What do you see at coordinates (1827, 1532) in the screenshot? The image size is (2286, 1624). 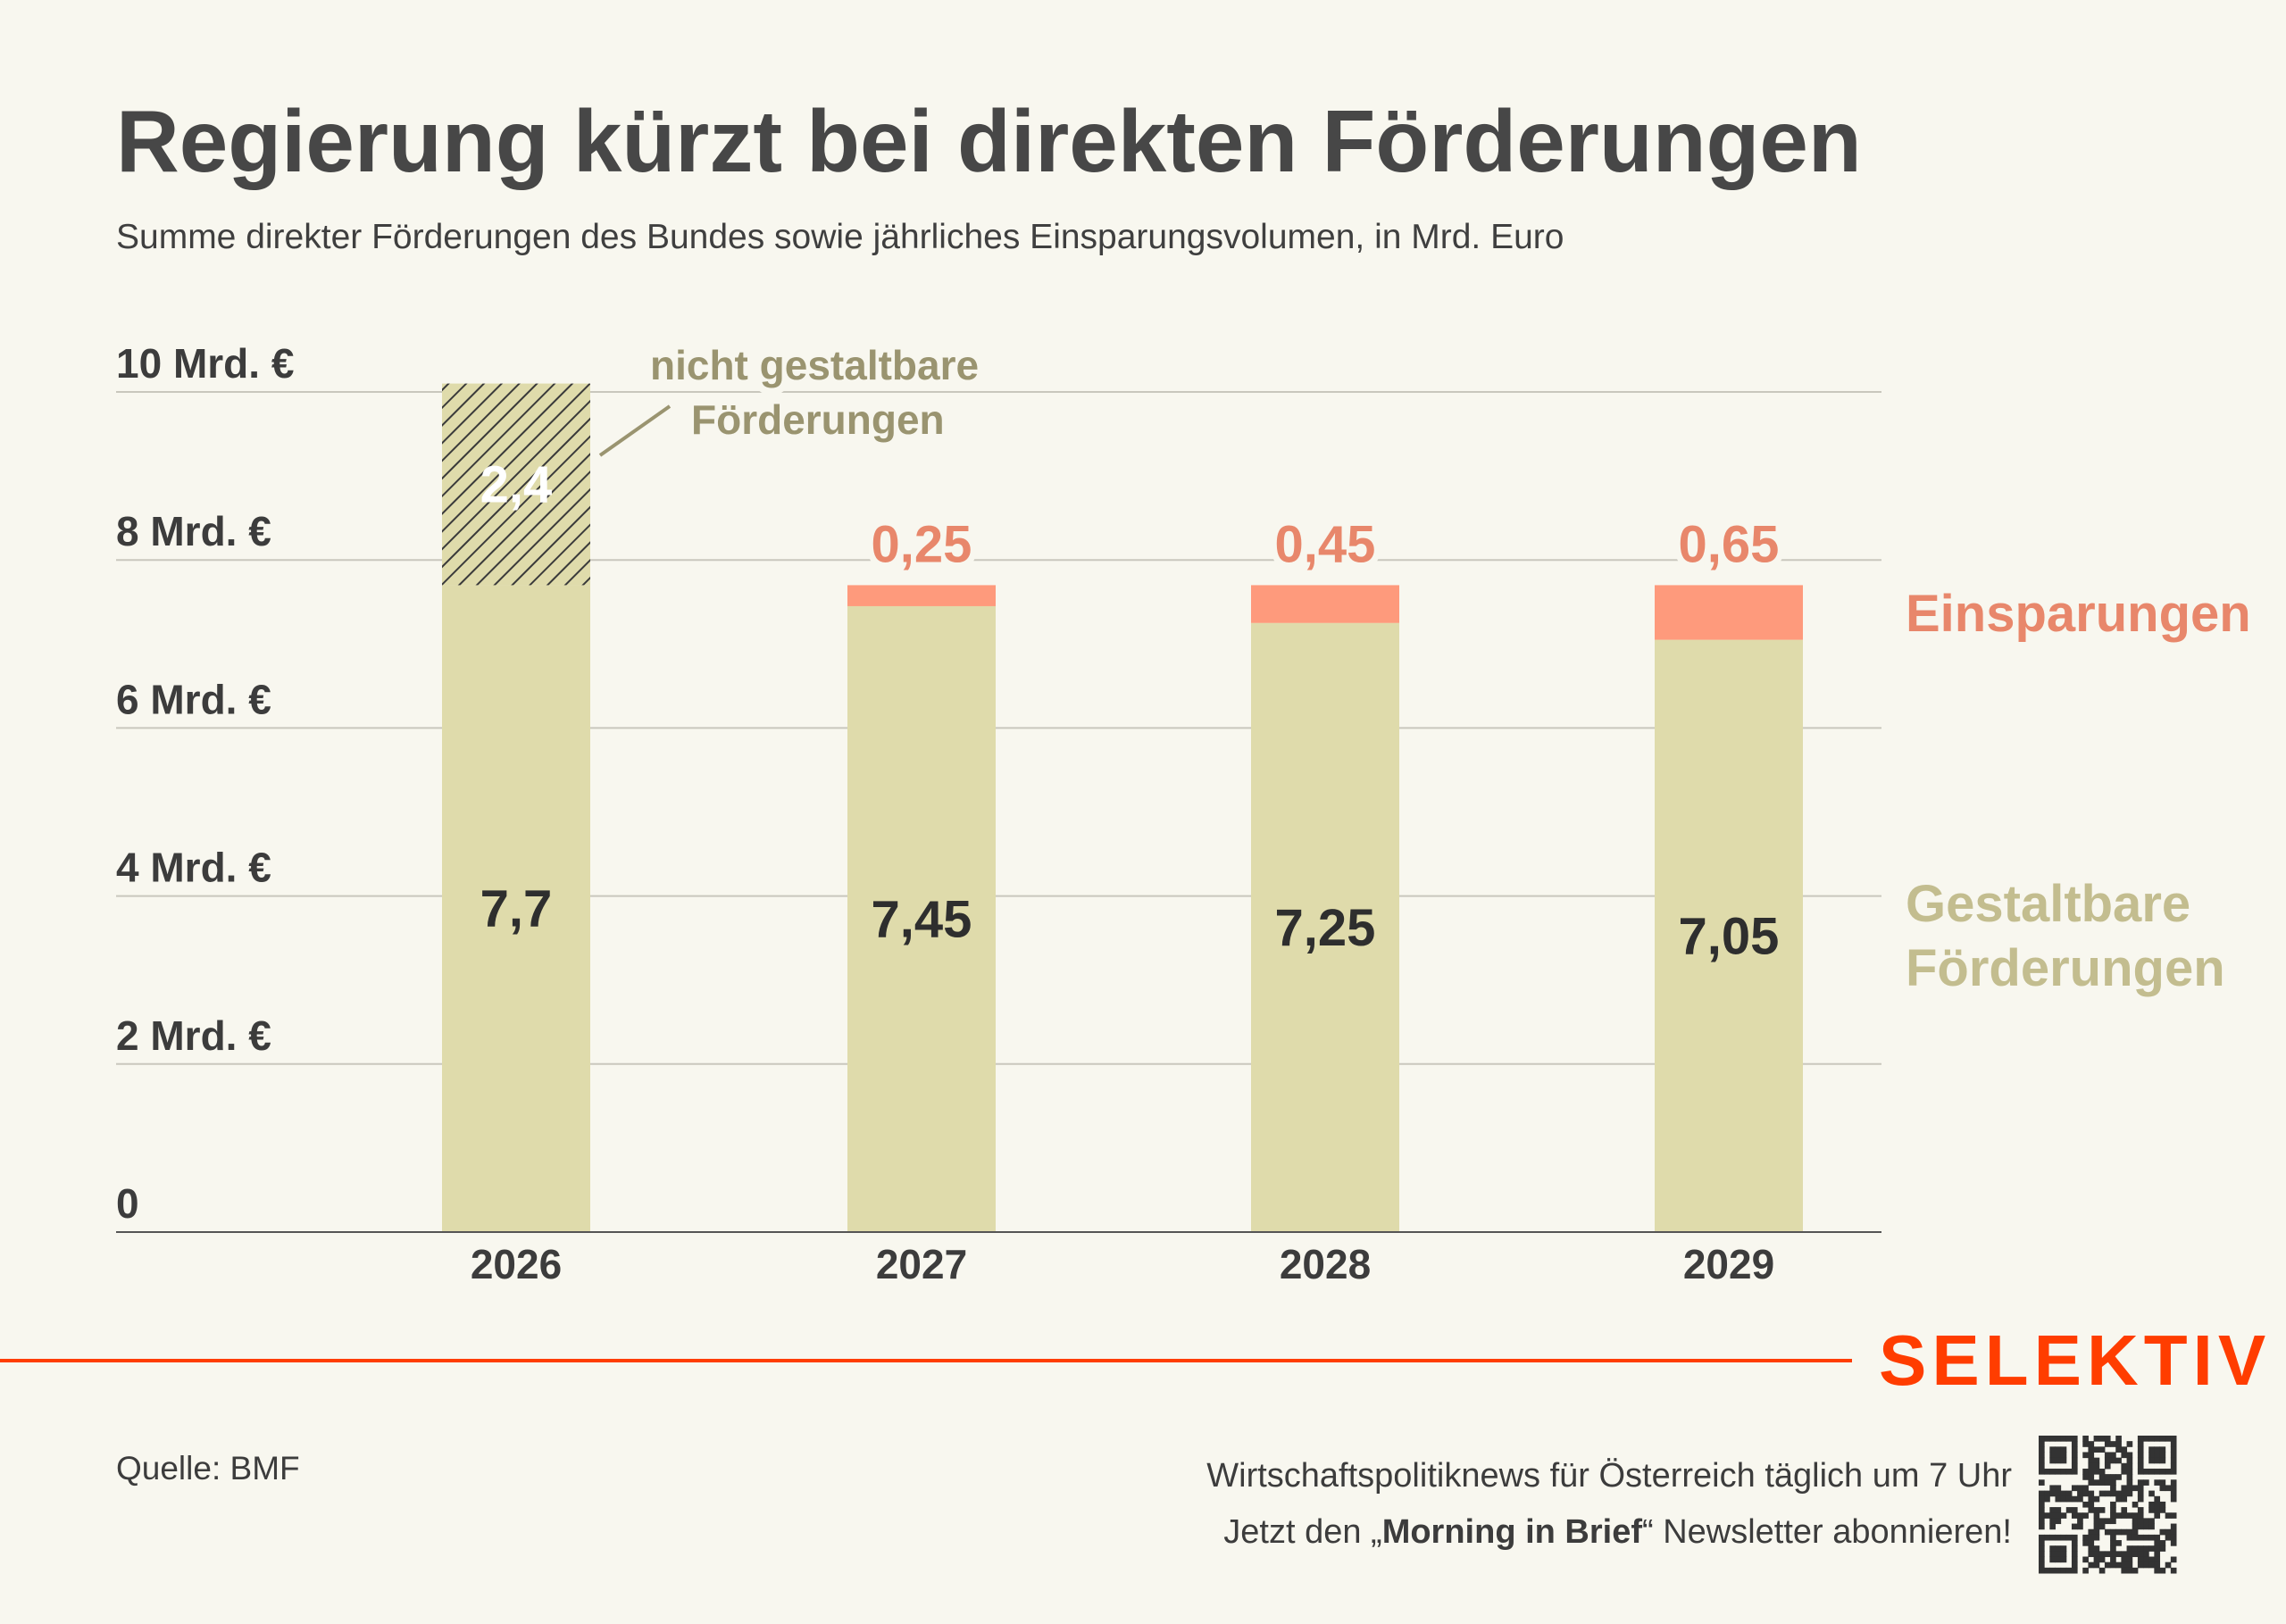 I see `promo-post: “ Newsletter abonnieren!` at bounding box center [1827, 1532].